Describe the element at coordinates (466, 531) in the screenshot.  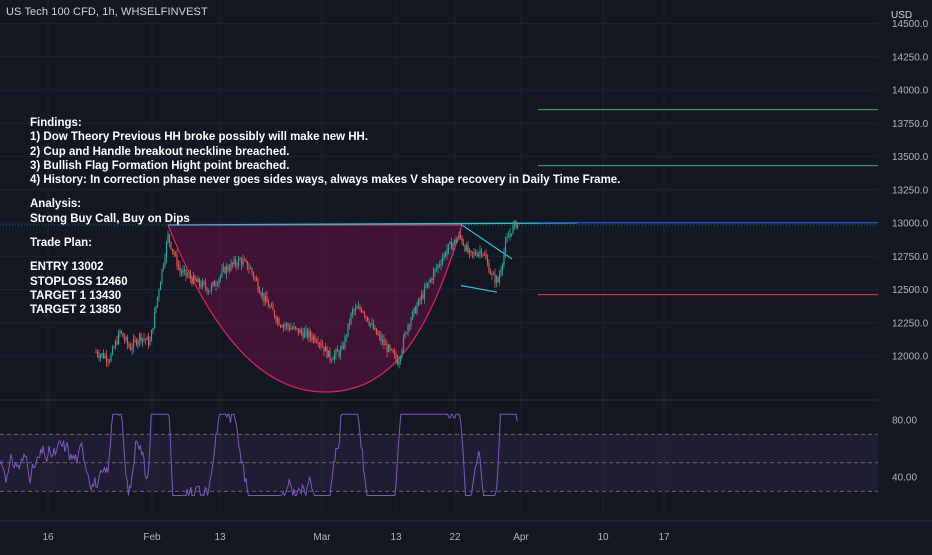
I see `time-axis: 16 Feb 13 Mar 13 22 Apr 10 17` at that location.